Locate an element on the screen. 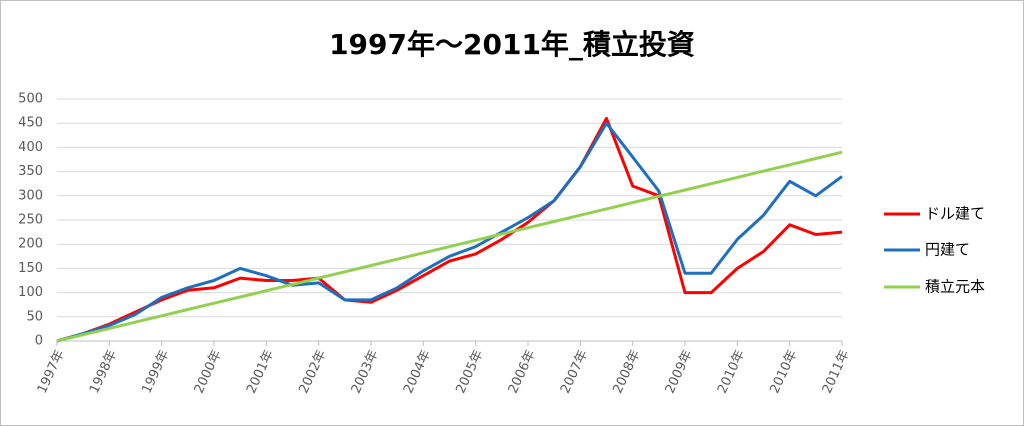 The image size is (1024, 426). legend-label: 積立元本 is located at coordinates (955, 287).